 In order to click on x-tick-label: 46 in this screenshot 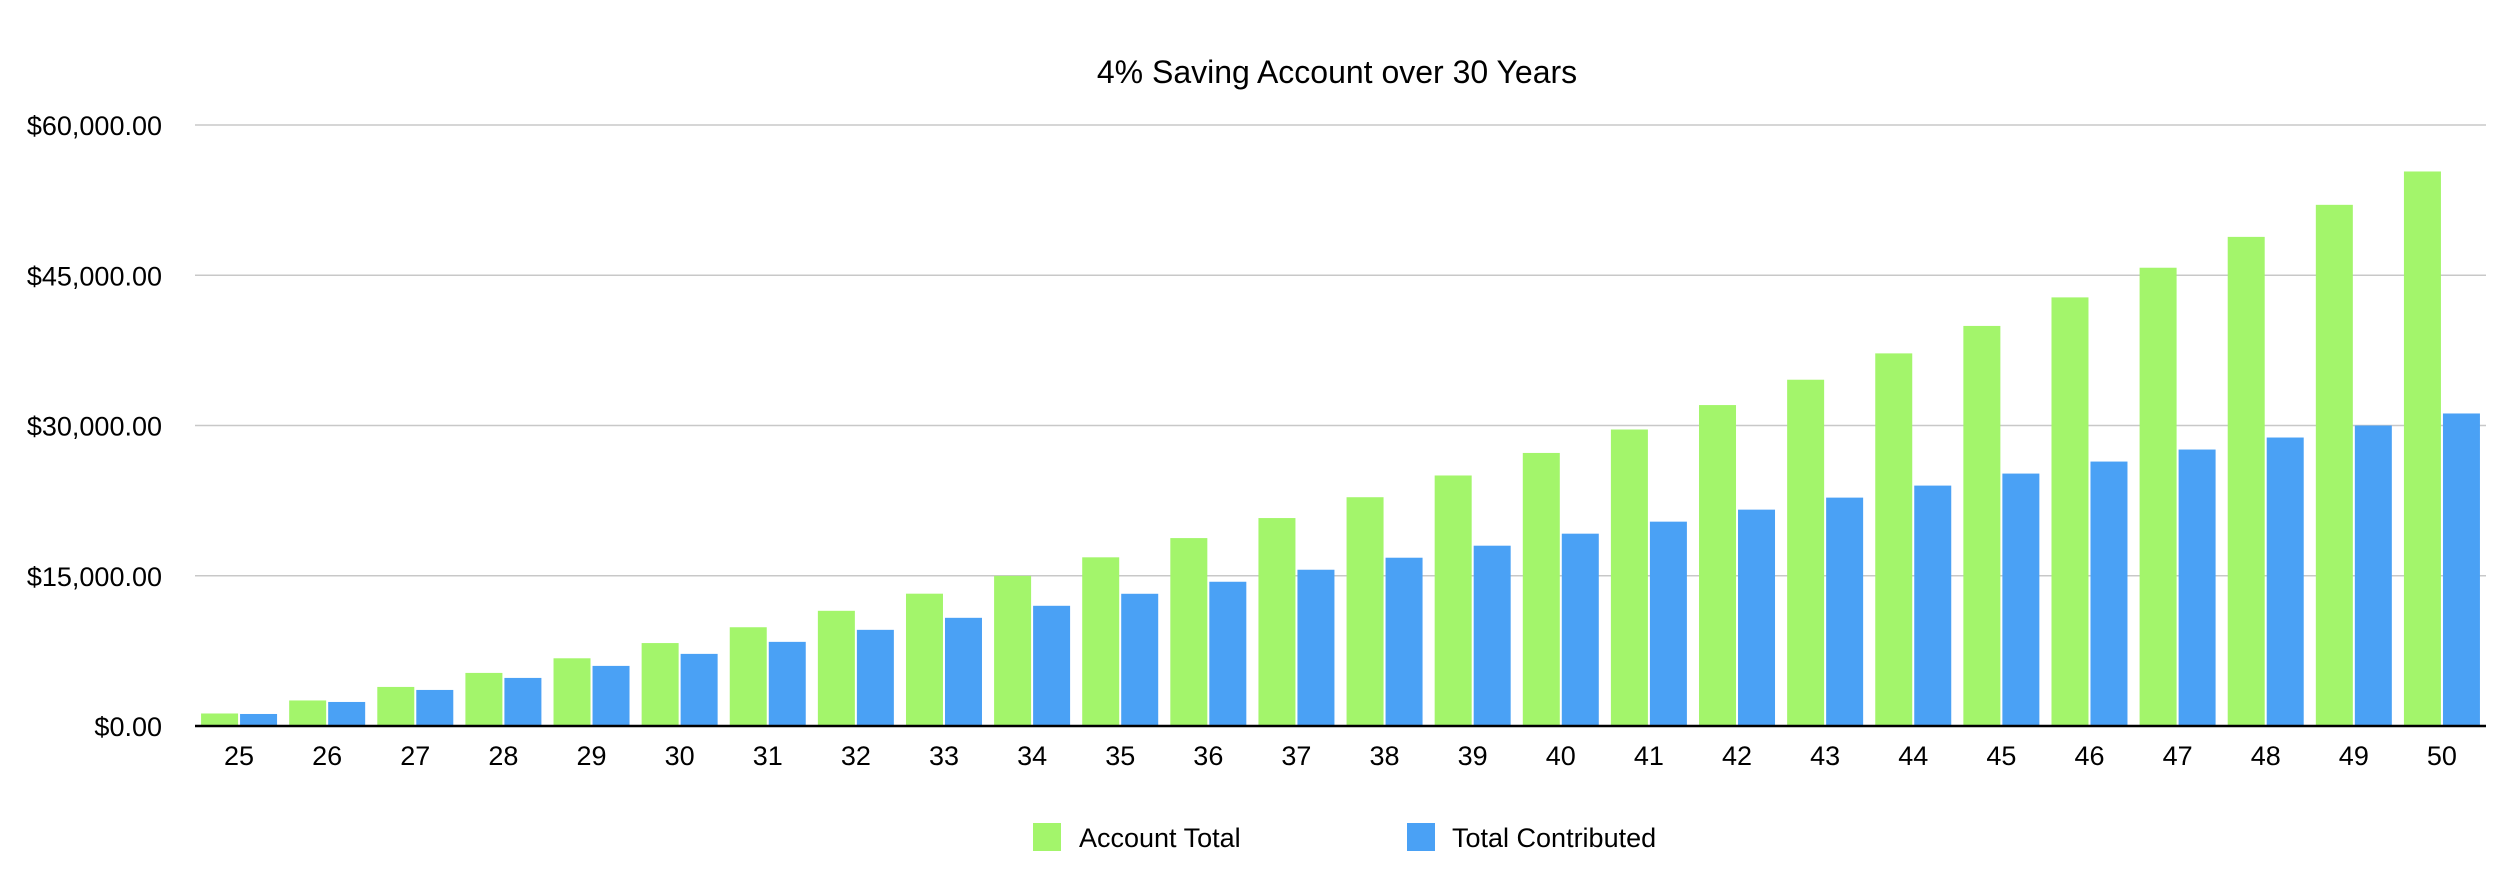, I will do `click(2089, 756)`.